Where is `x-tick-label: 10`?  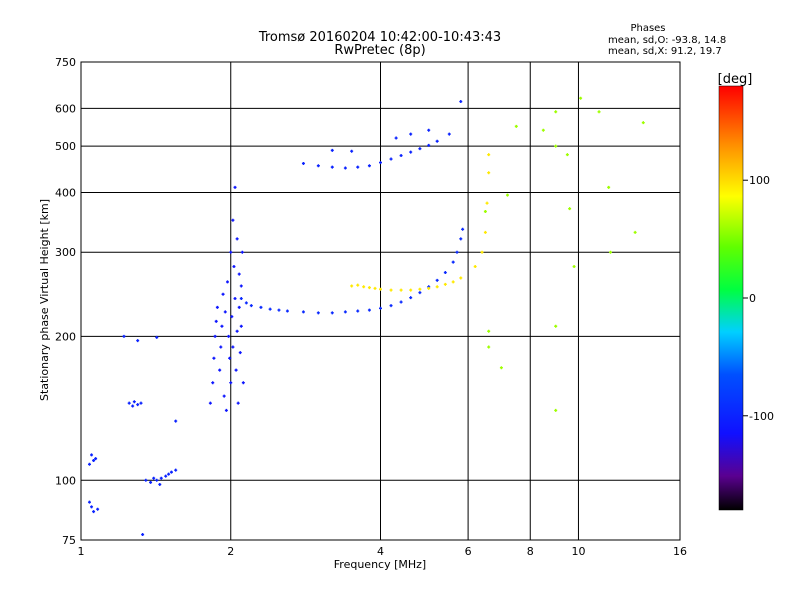
x-tick-label: 10 is located at coordinates (578, 551).